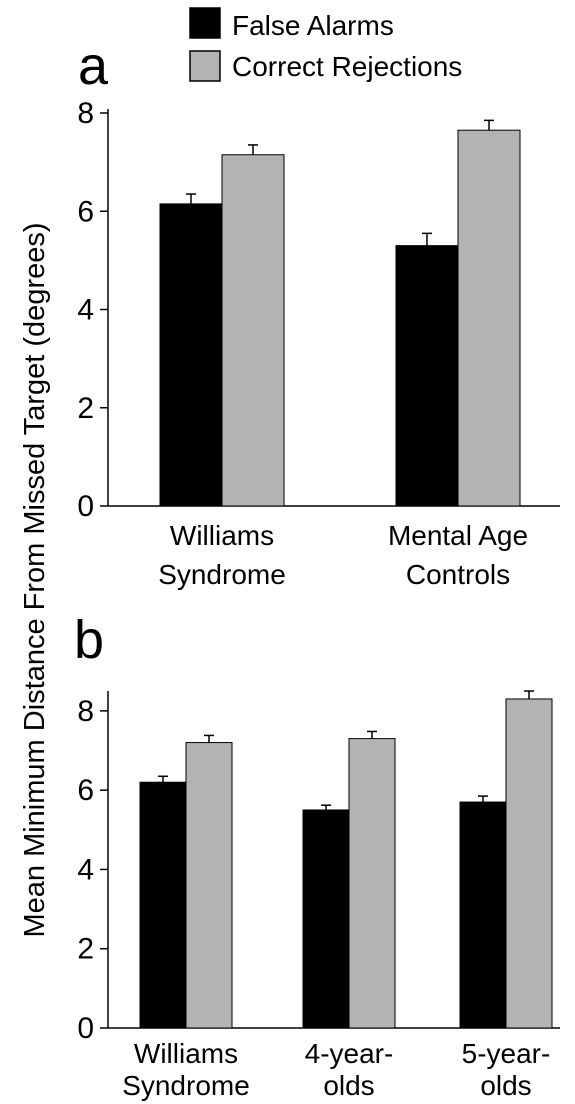  What do you see at coordinates (205, 23) in the screenshot?
I see `legend-swatch-false-alarms` at bounding box center [205, 23].